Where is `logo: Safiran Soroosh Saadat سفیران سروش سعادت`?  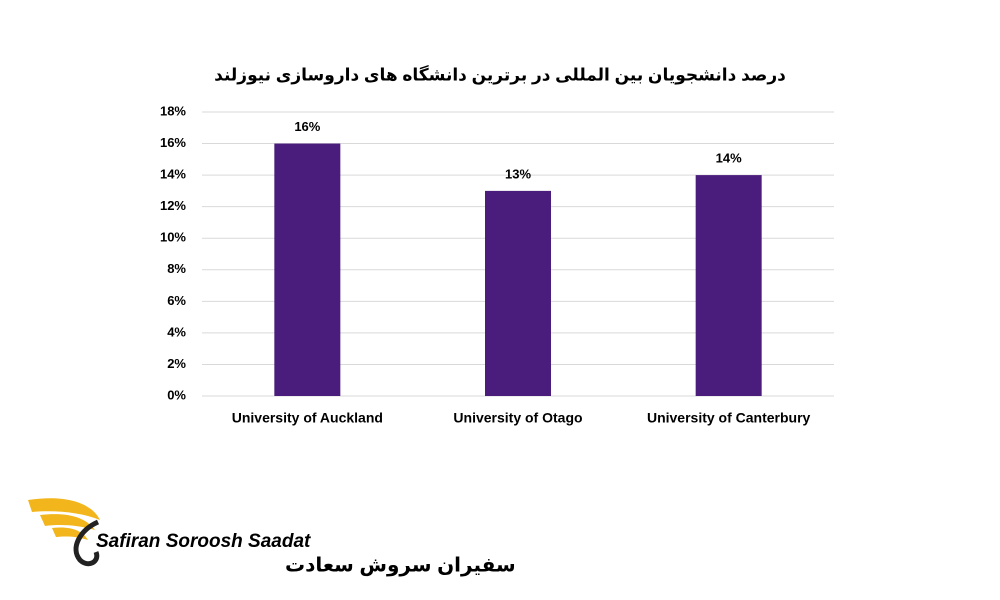 logo: Safiran Soroosh Saadat سفیران سروش سعادت is located at coordinates (272, 537).